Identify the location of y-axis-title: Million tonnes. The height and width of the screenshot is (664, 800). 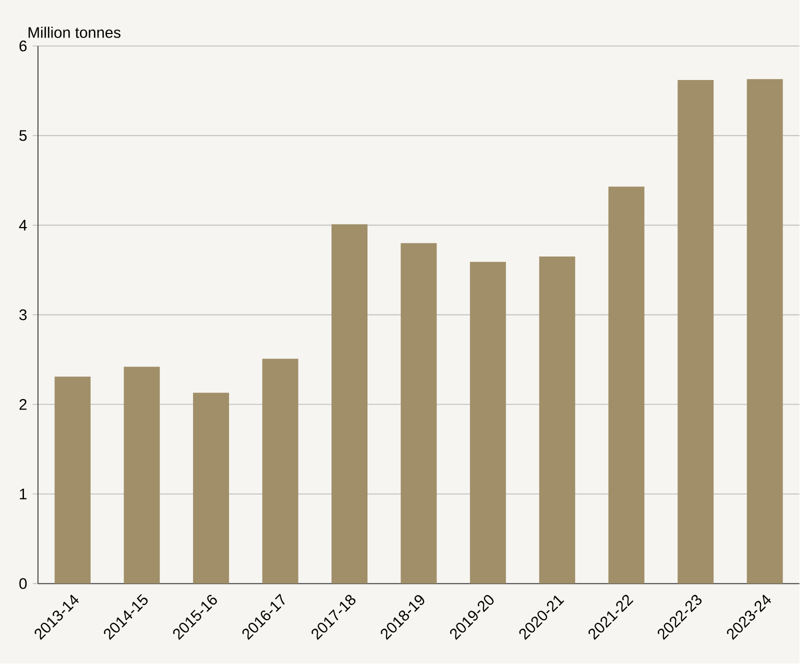
(74, 32).